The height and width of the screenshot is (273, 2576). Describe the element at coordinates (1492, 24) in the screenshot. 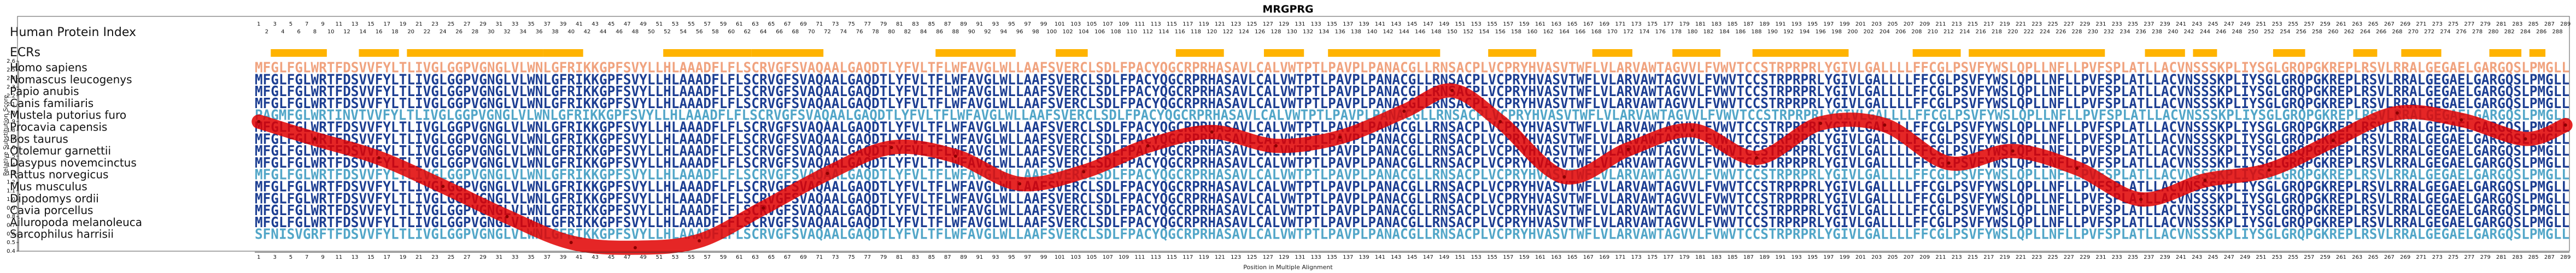

I see `index-tick-label: 155` at that location.